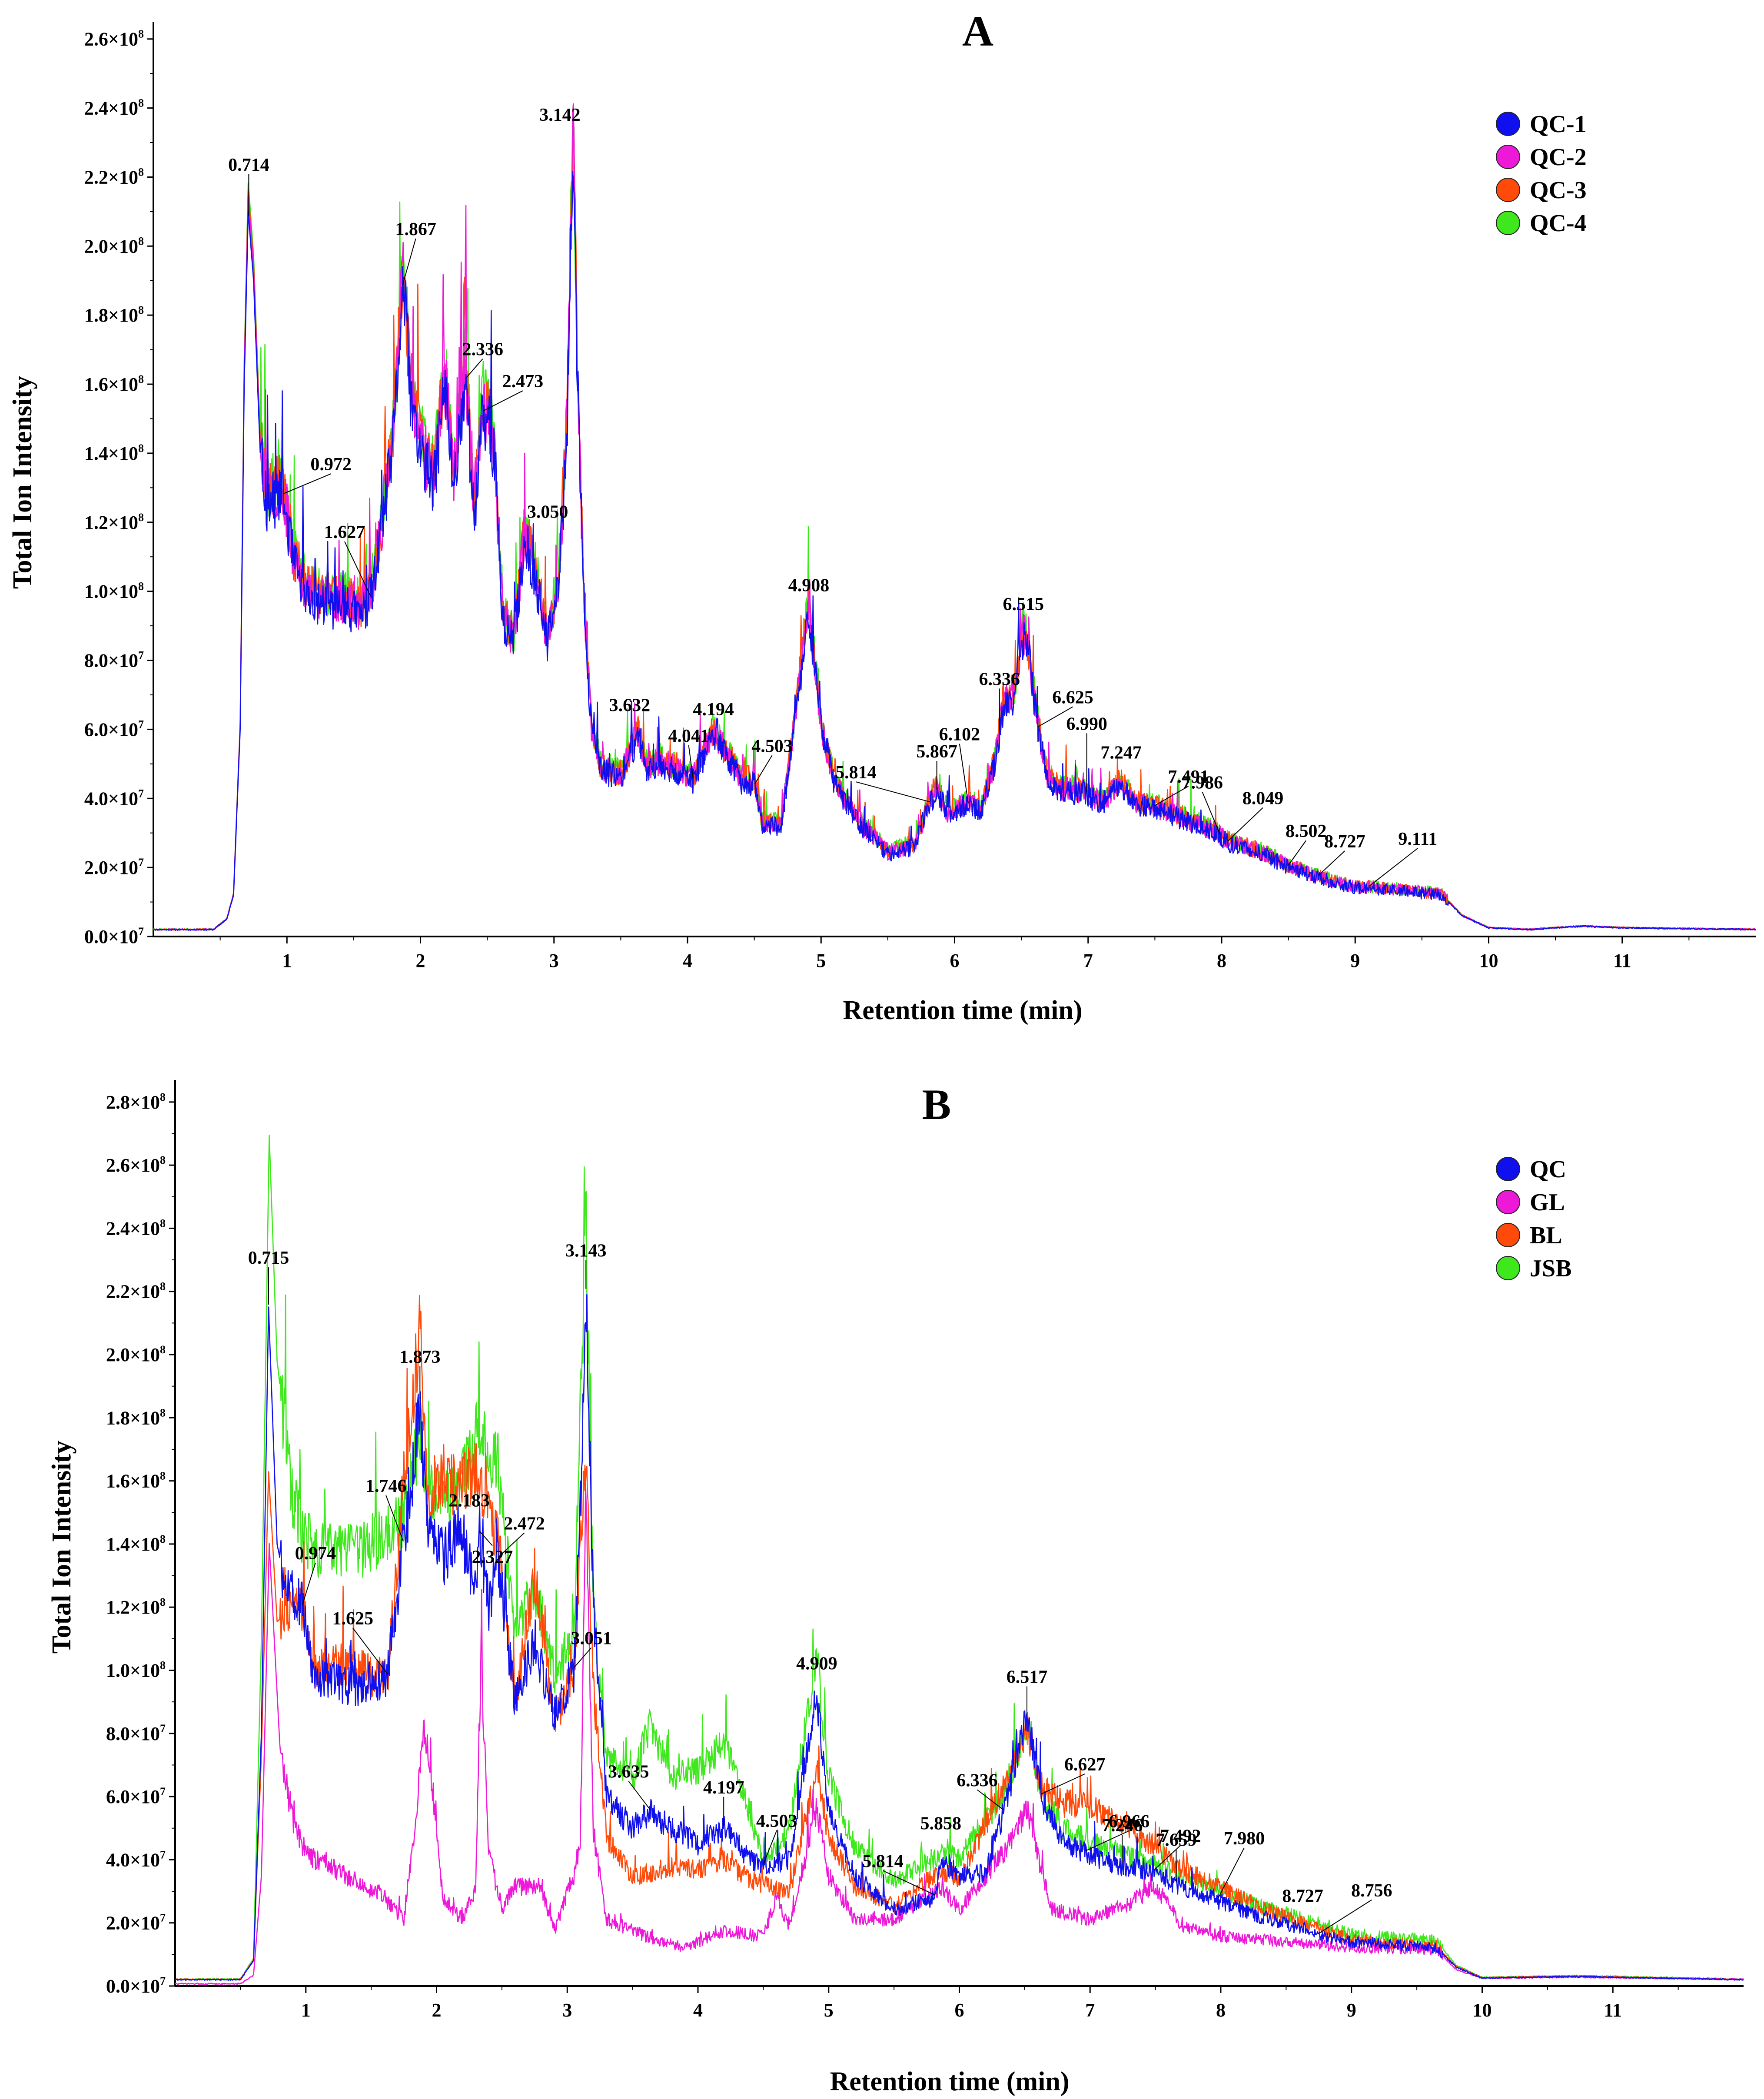  I want to click on x-tick-label: 9, so click(1351, 2010).